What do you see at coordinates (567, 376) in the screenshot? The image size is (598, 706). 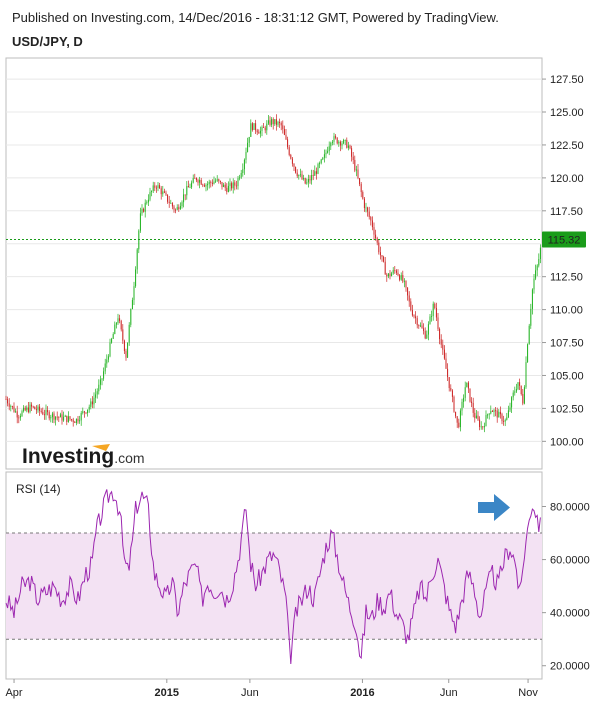 I see `price-tick-label: 105.00` at bounding box center [567, 376].